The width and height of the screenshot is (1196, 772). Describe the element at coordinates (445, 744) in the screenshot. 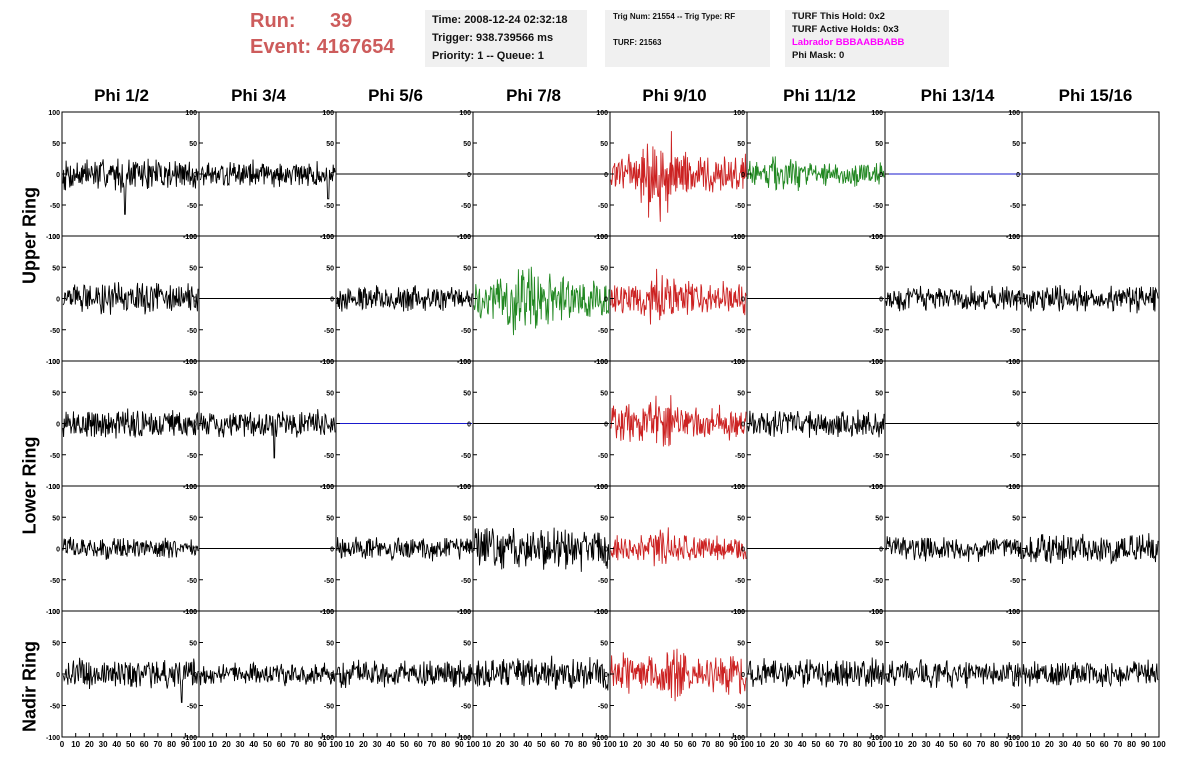

I see `x-tick-label: 80` at that location.